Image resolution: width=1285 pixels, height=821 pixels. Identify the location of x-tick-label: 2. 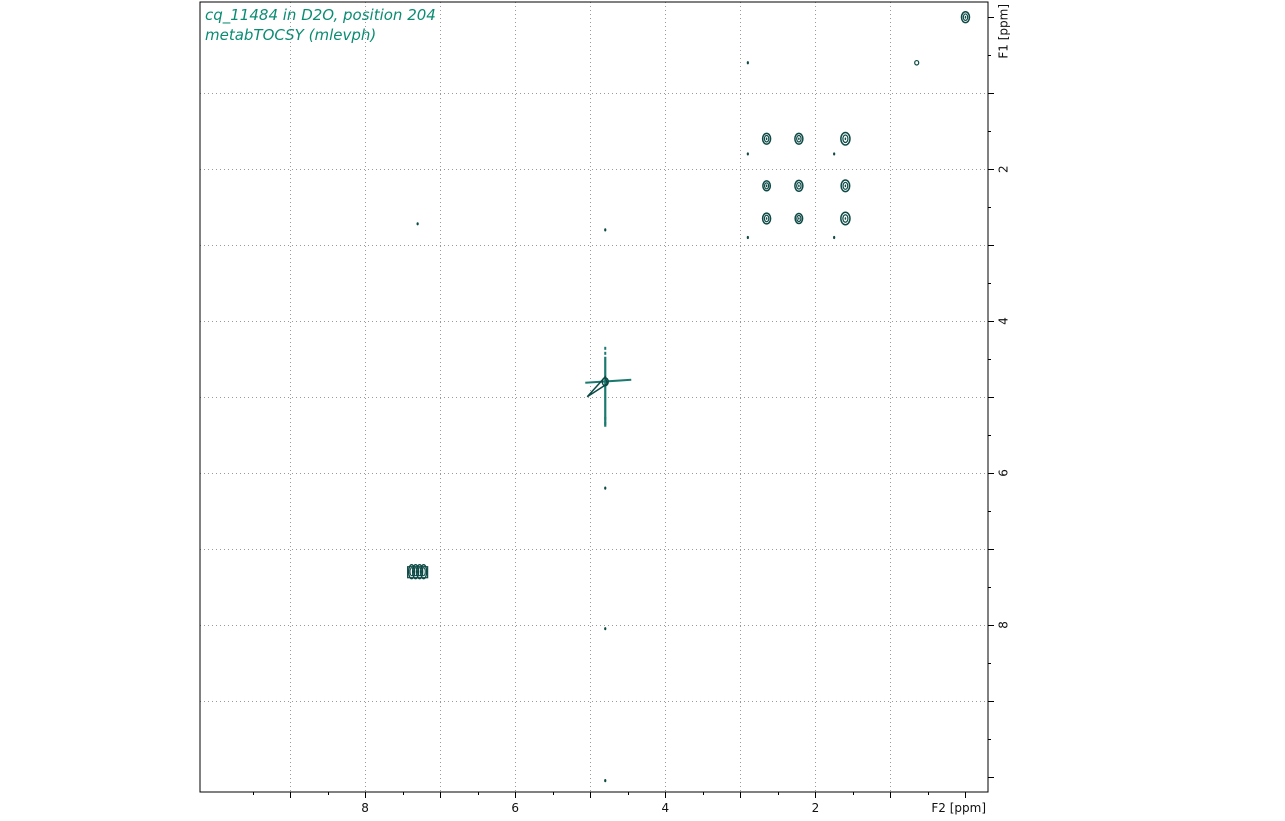
(816, 808).